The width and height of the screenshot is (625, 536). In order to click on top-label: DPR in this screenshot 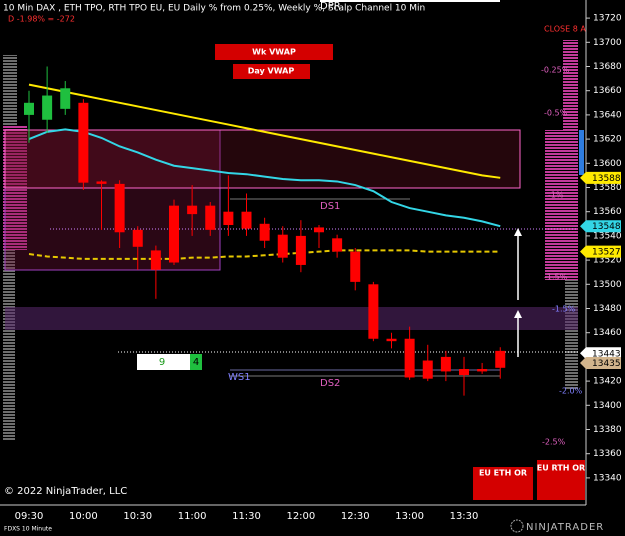, I will do `click(330, 6)`.